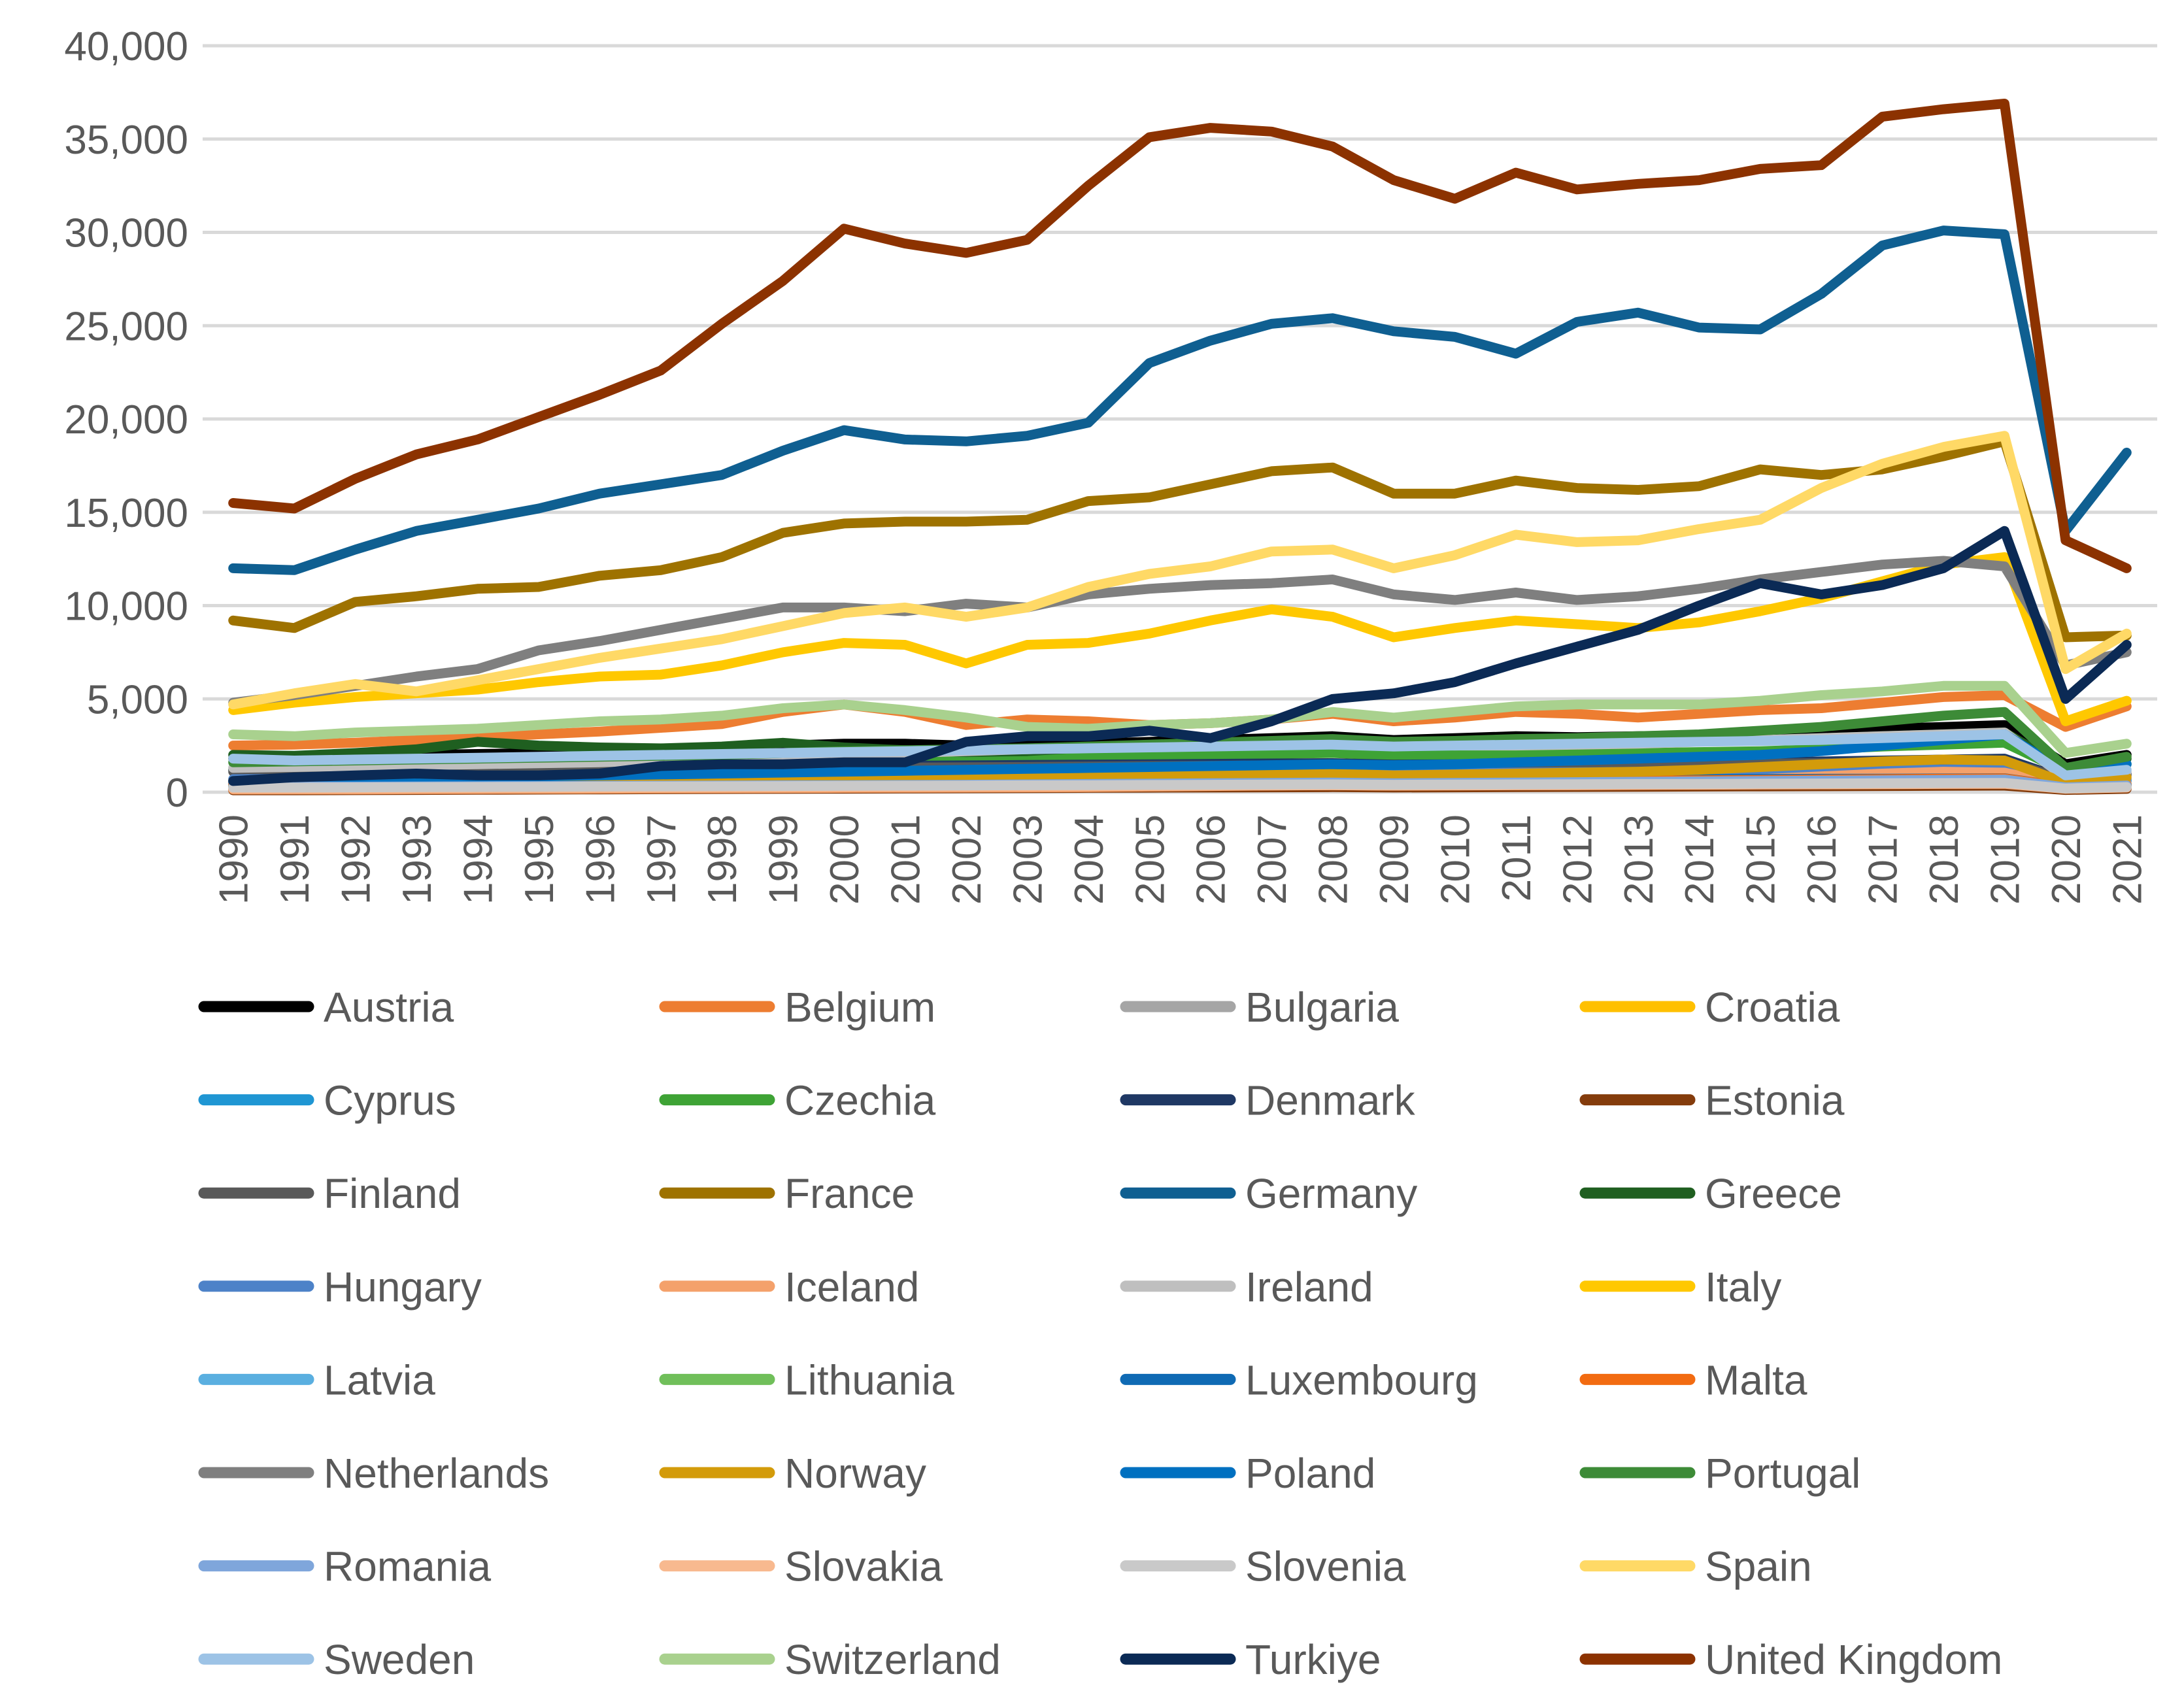 The height and width of the screenshot is (1689, 2184). Describe the element at coordinates (478, 859) in the screenshot. I see `x-tick-label: 1994` at that location.